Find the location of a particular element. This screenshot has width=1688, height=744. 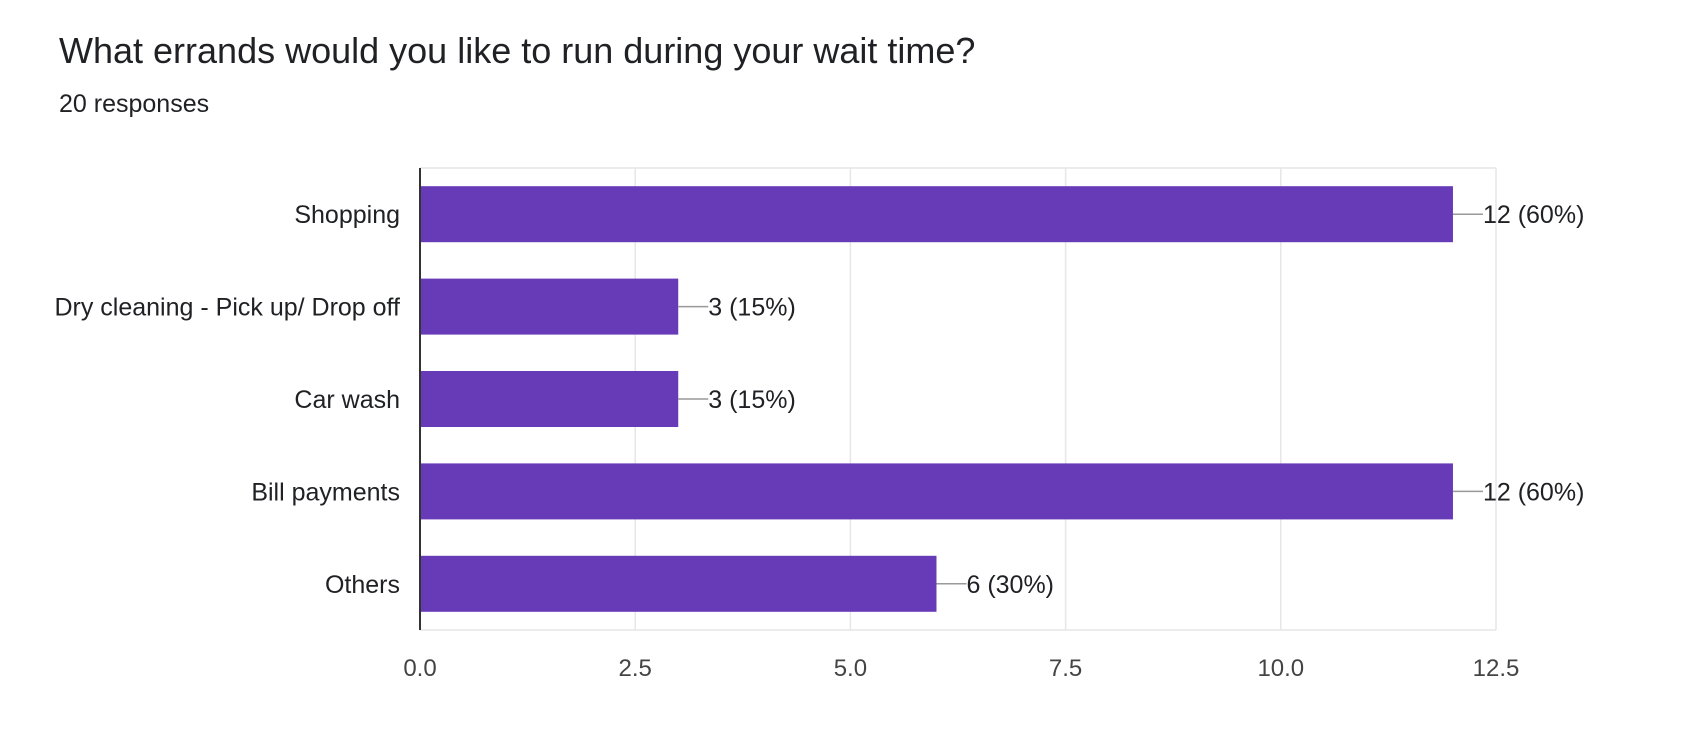

x-tick-label: 10.0 is located at coordinates (1280, 668).